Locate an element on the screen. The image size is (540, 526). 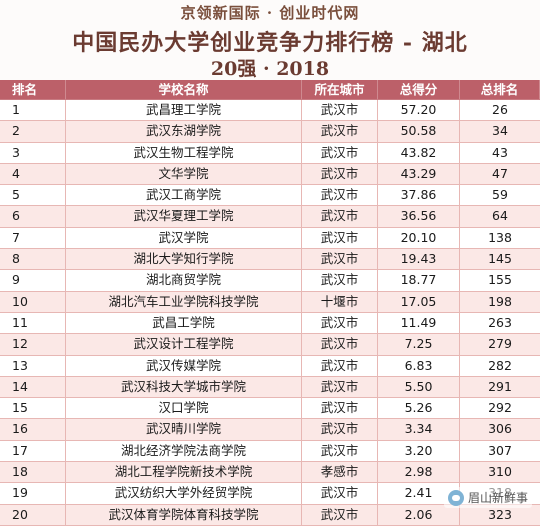
cell-overall-rank: 292 is located at coordinates (500, 408).